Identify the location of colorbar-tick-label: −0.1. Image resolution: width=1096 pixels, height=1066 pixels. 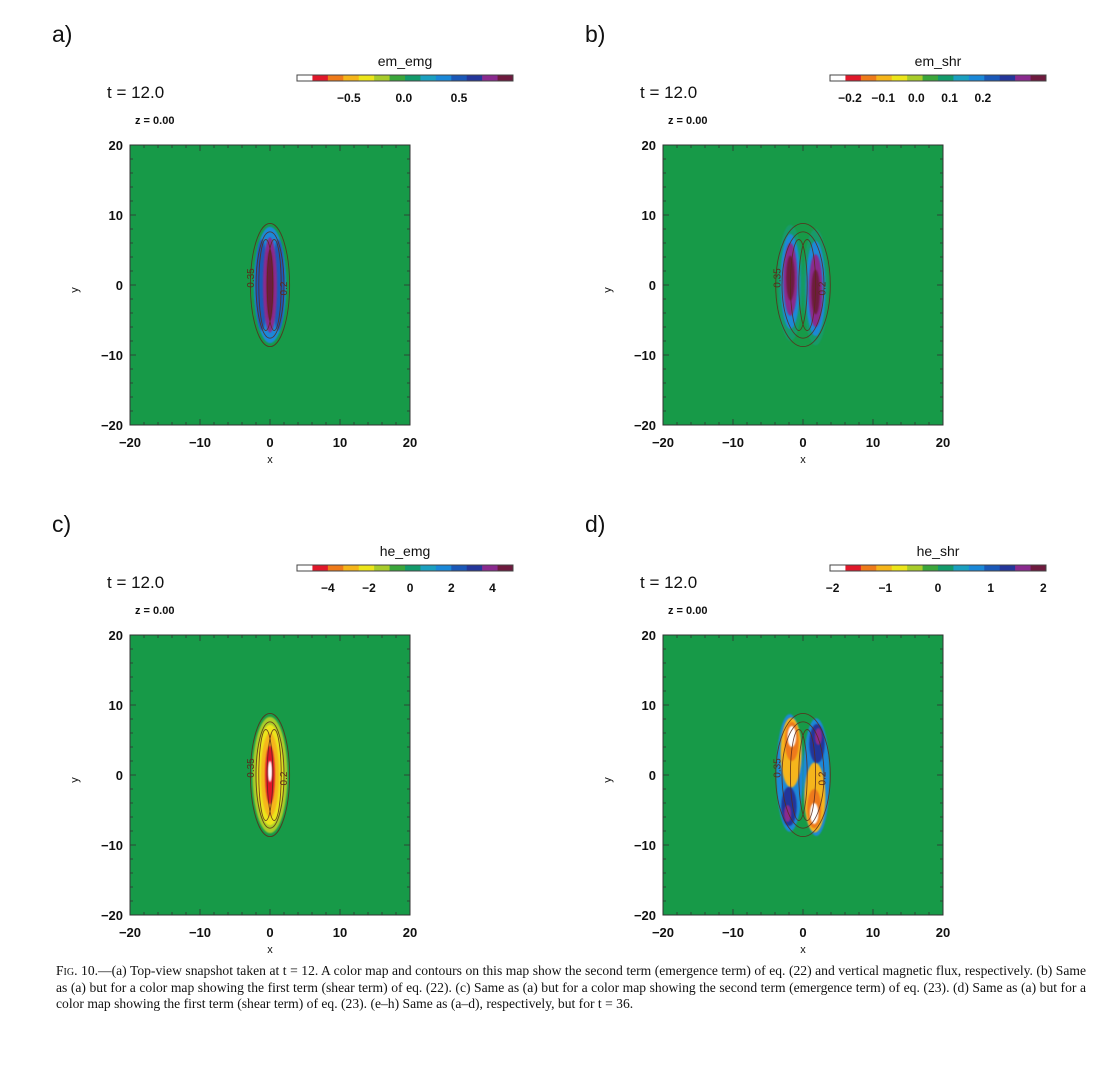
(883, 98).